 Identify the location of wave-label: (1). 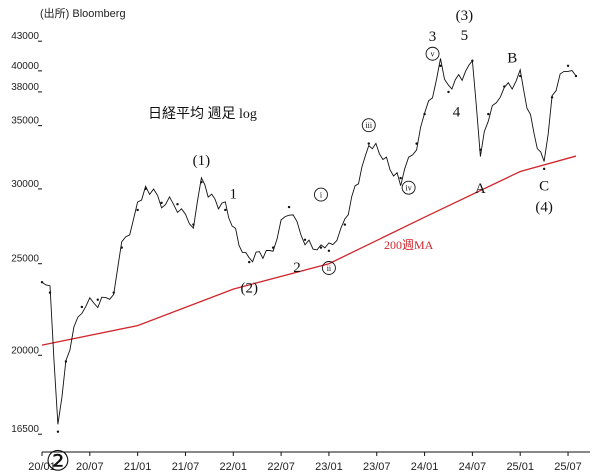
(202, 161).